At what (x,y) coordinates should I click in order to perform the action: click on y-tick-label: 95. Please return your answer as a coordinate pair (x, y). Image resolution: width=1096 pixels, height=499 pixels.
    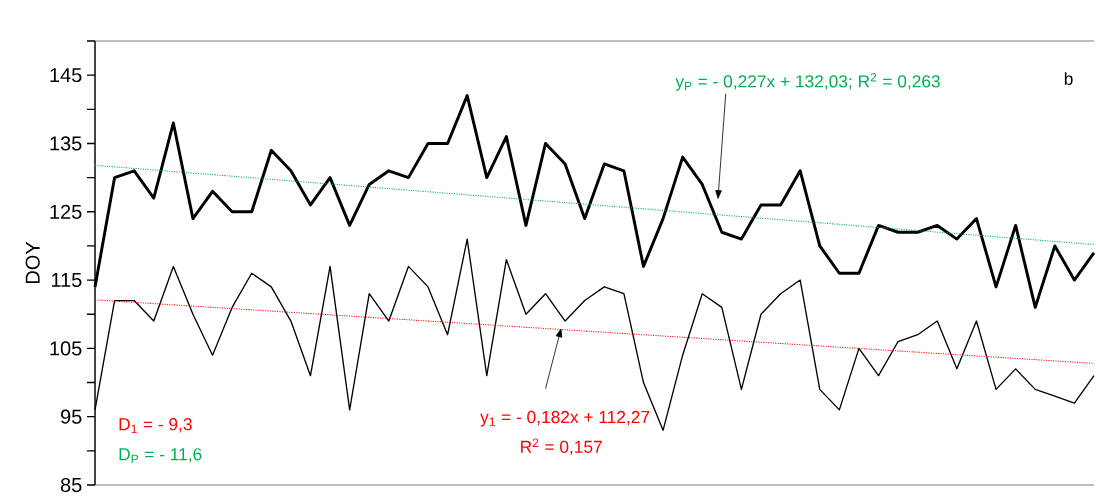
    Looking at the image, I should click on (71, 416).